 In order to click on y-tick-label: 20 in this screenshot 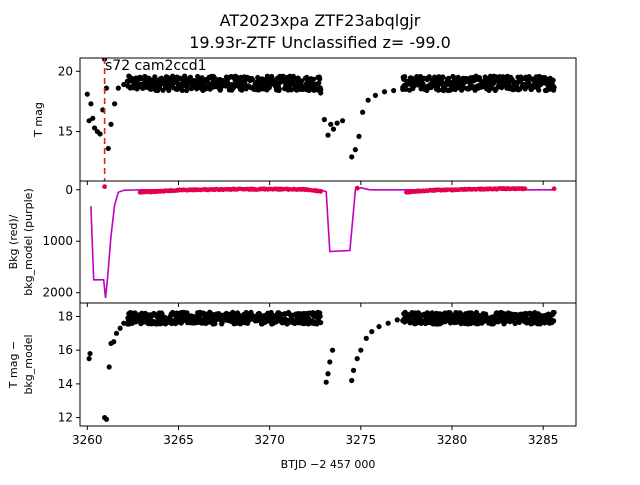, I will do `click(65, 71)`.